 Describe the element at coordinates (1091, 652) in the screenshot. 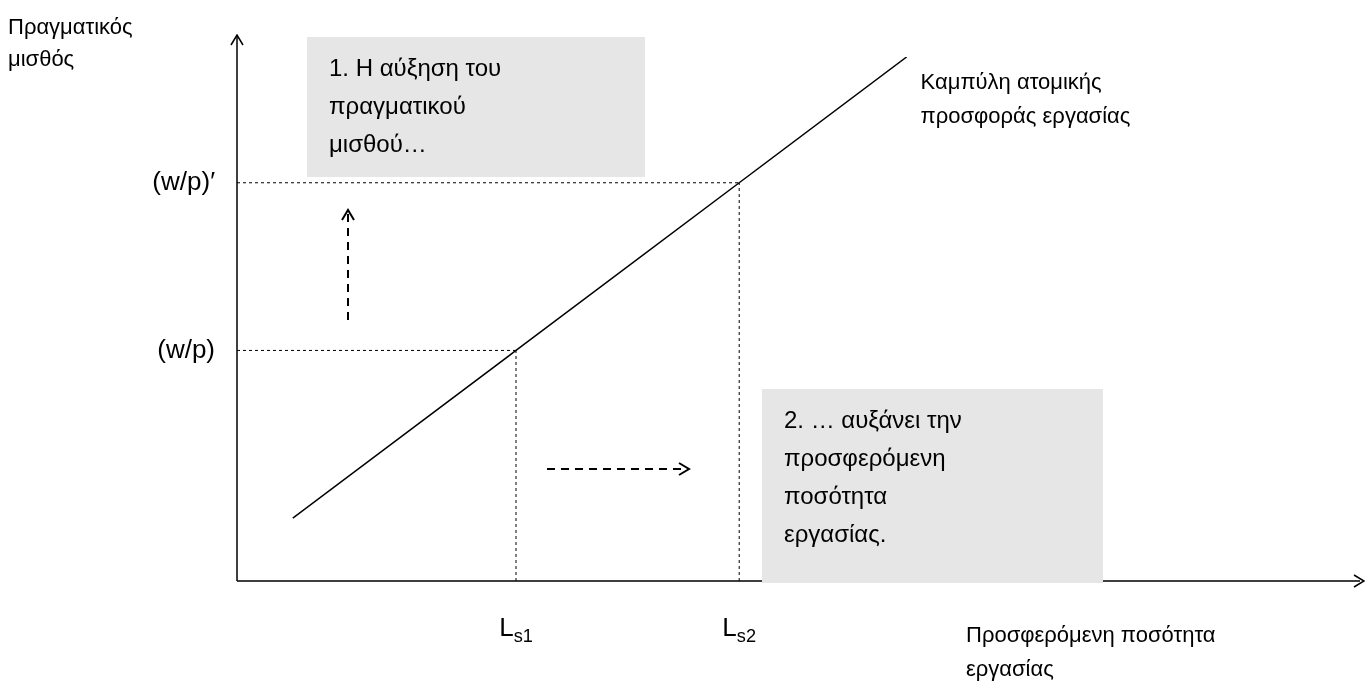

I see `x-axis-title: Προσφερόμενη ποσότητα εργασίας` at that location.